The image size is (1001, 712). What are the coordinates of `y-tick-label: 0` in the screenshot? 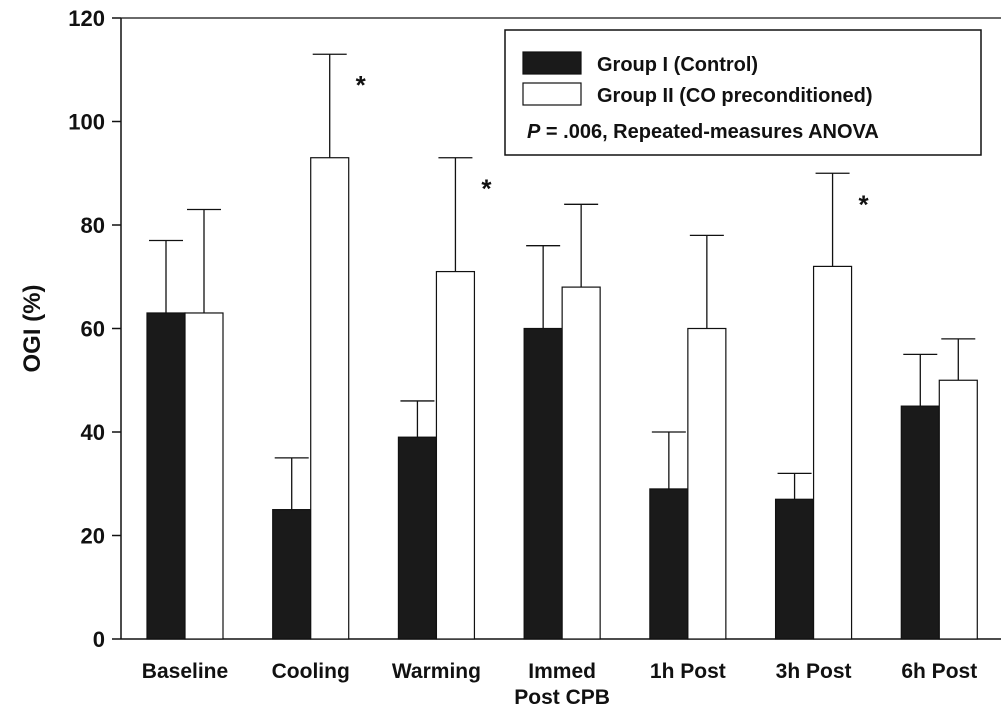 It's located at (99, 639).